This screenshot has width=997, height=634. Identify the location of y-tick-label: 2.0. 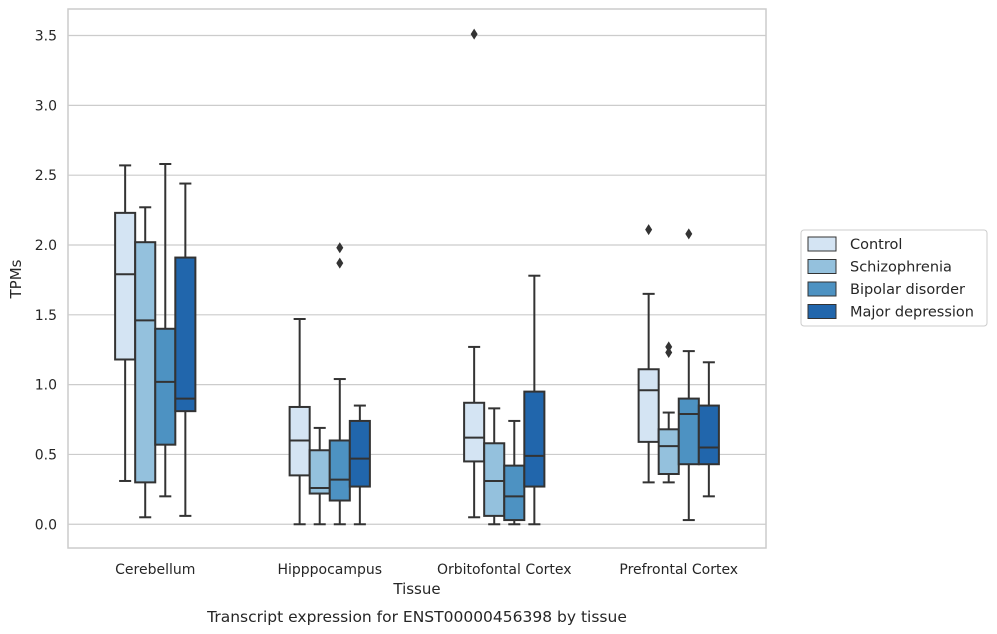
(46, 246).